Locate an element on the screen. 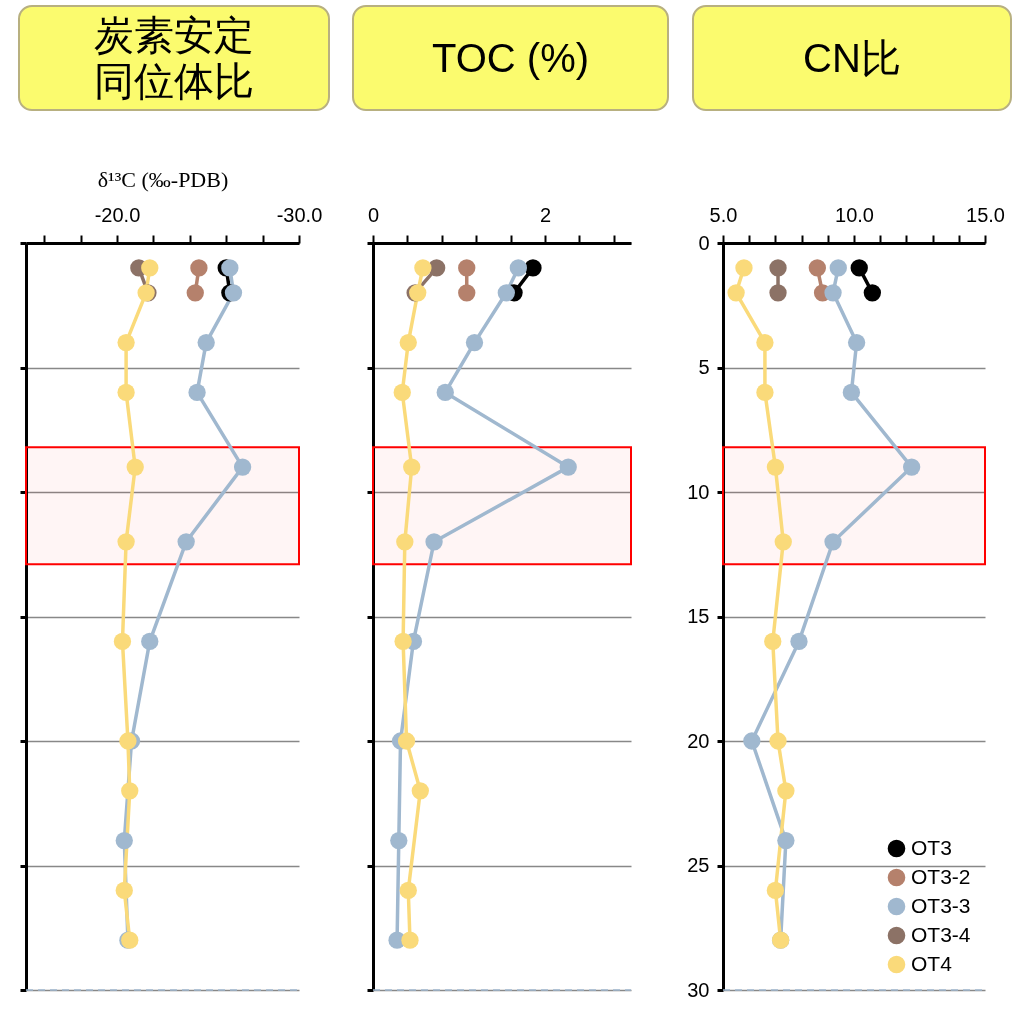  legend-label: OT3-3 is located at coordinates (941, 905).